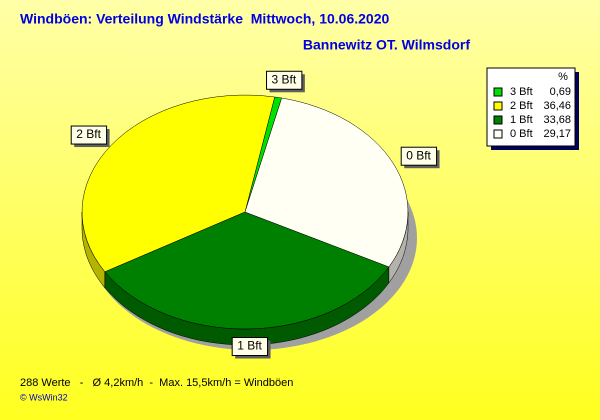 The height and width of the screenshot is (420, 600). I want to click on legend: 3 Bft 0,69 2 Bft 36,46 1 Bft 33,68 0 Bft 29,17, so click(532, 113).